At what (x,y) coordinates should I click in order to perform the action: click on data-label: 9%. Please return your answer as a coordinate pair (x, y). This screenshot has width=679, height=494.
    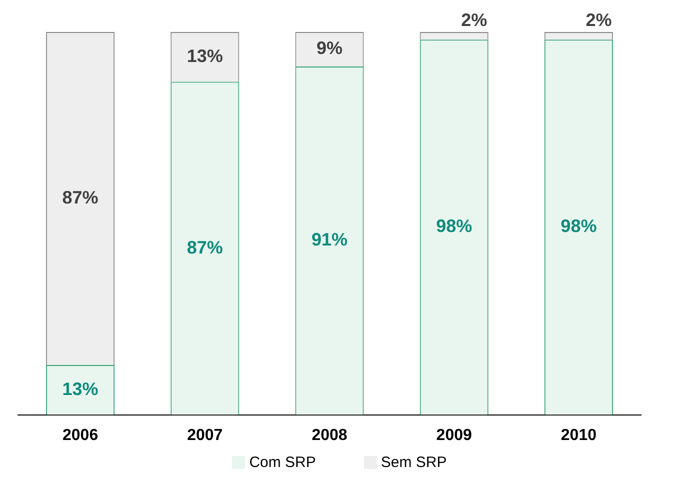
    Looking at the image, I should click on (329, 48).